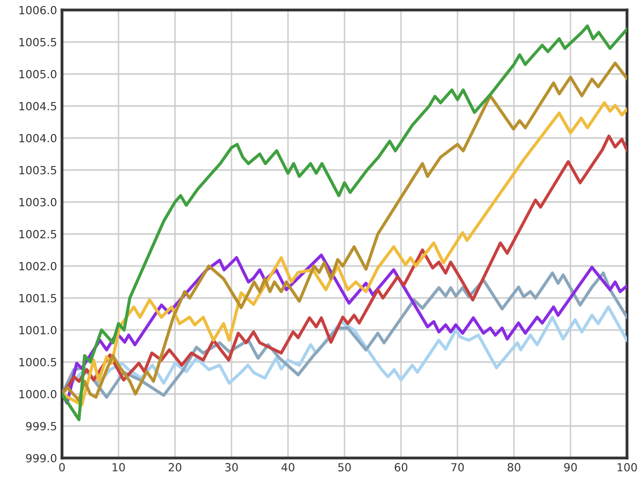  What do you see at coordinates (37, 234) in the screenshot?
I see `y-tick-label: 1002.5` at bounding box center [37, 234].